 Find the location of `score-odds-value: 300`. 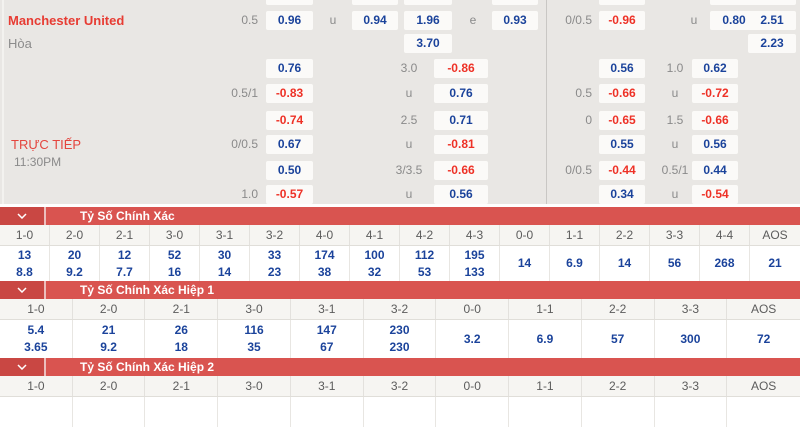

score-odds-value: 300 is located at coordinates (690, 338).